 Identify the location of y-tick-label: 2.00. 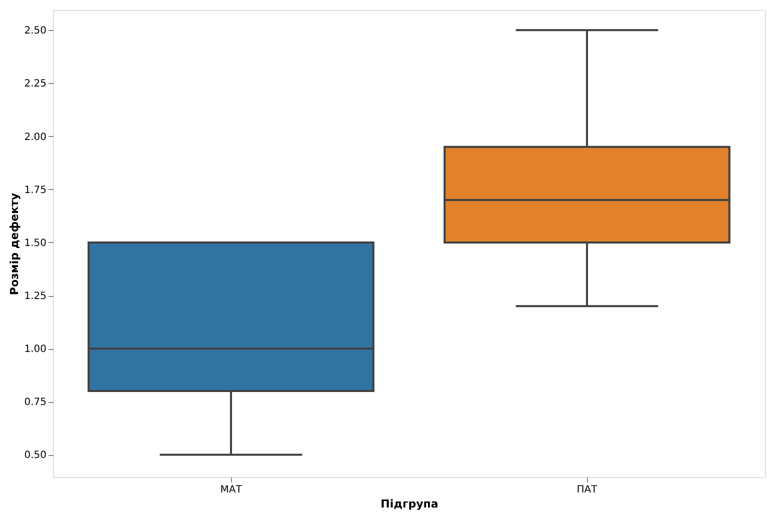
(35, 137).